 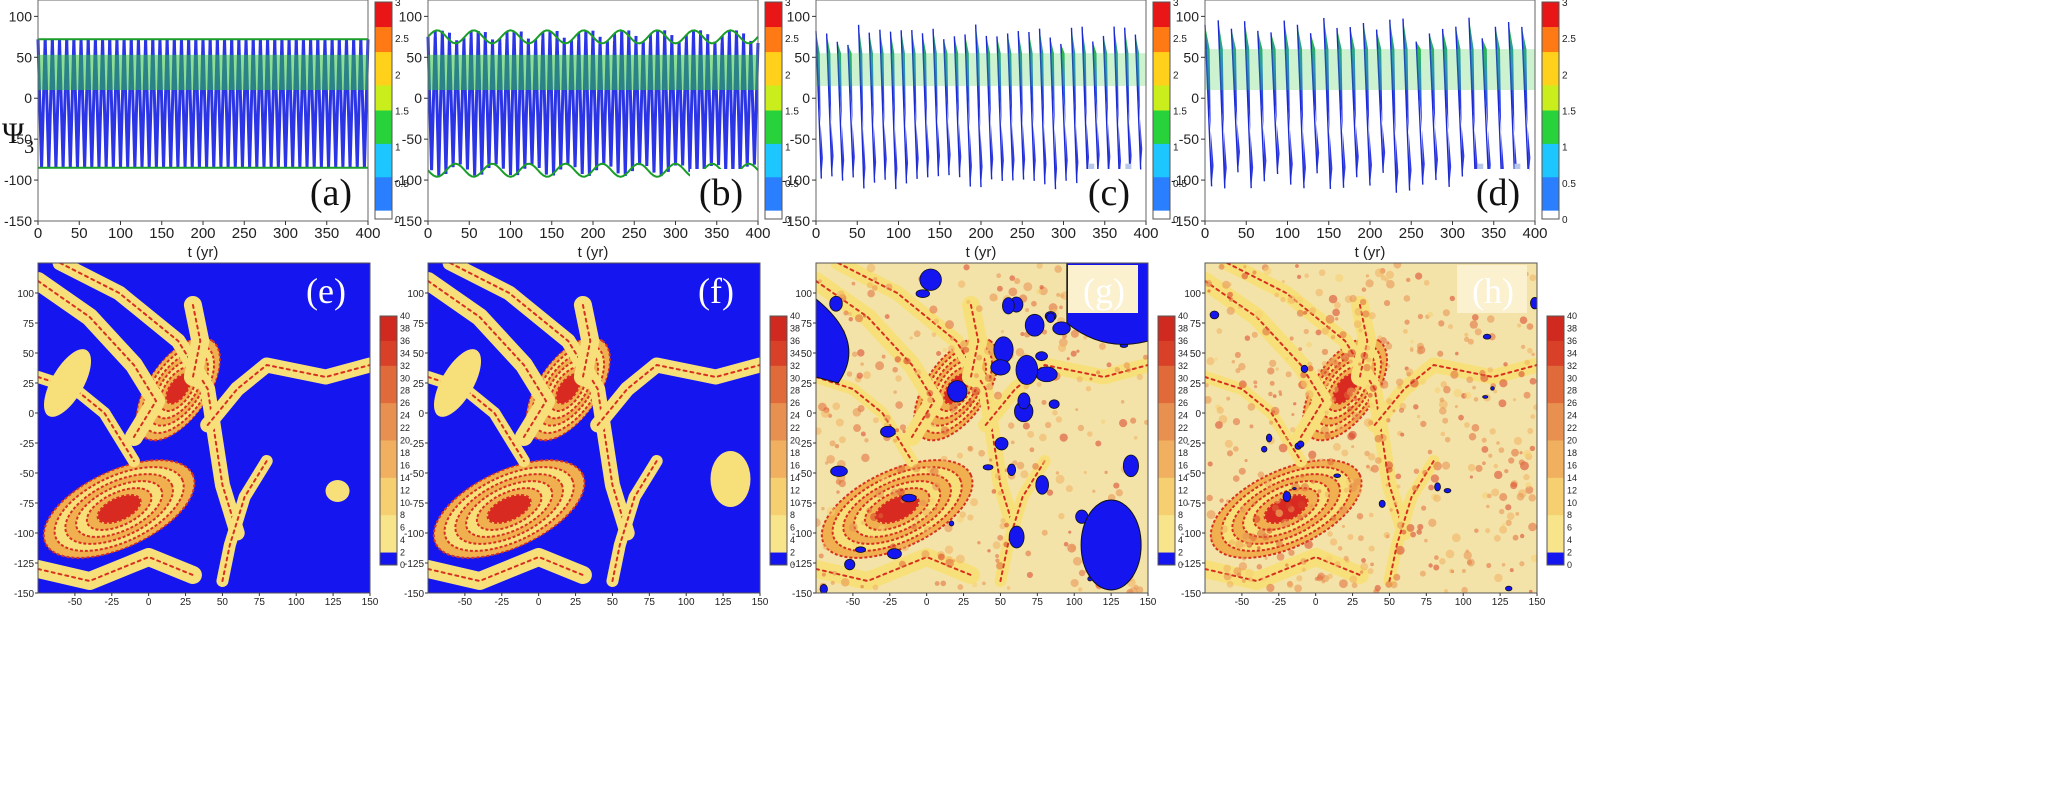 What do you see at coordinates (593, 37) in the screenshot?
I see `upper-envelope` at bounding box center [593, 37].